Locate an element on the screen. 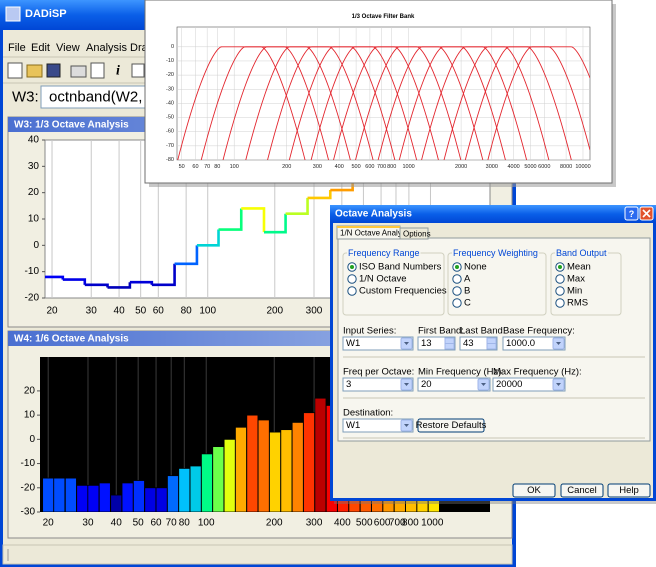 The image size is (656, 567). group-label-bg is located at coordinates (495, 253).